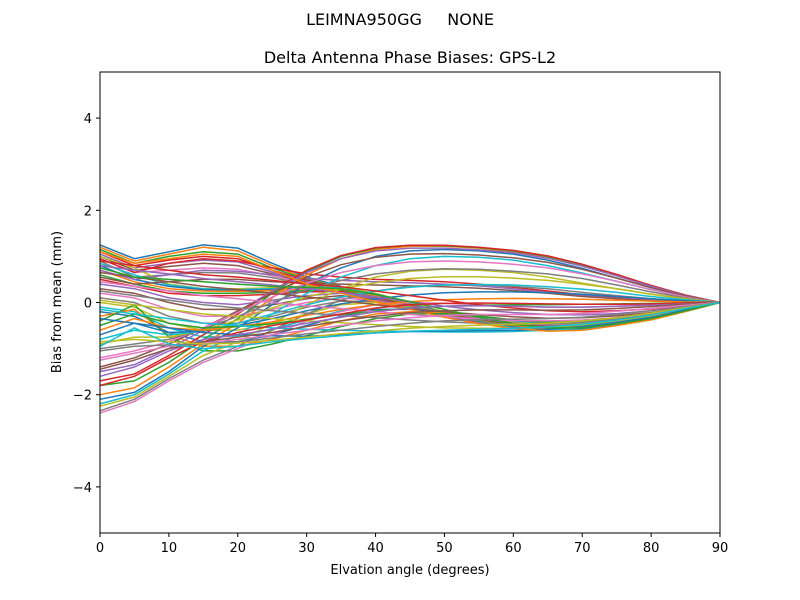 The width and height of the screenshot is (800, 600). Describe the element at coordinates (444, 548) in the screenshot. I see `x-tick-label: 50` at that location.